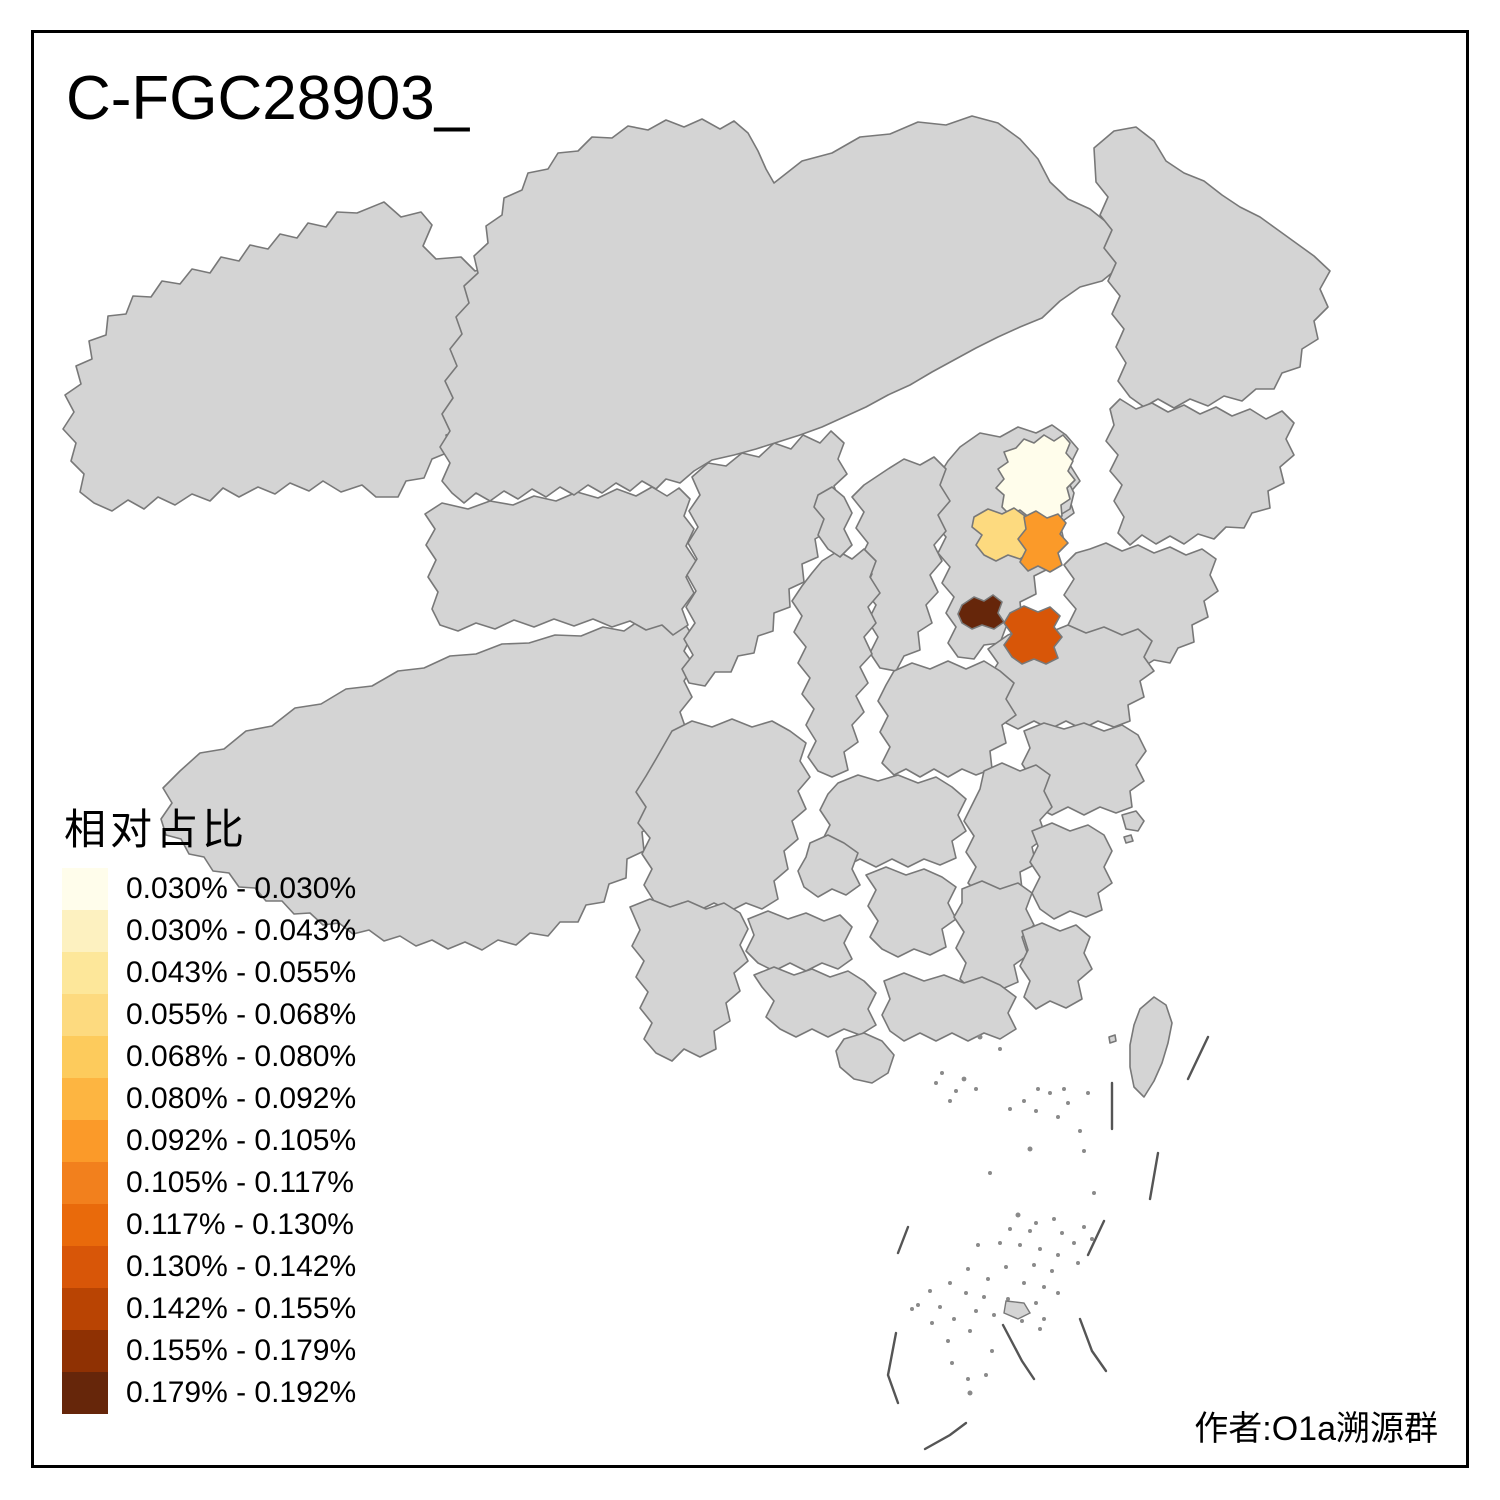 The height and width of the screenshot is (1500, 1500). Describe the element at coordinates (1056, 966) in the screenshot. I see `province-fujian` at that location.